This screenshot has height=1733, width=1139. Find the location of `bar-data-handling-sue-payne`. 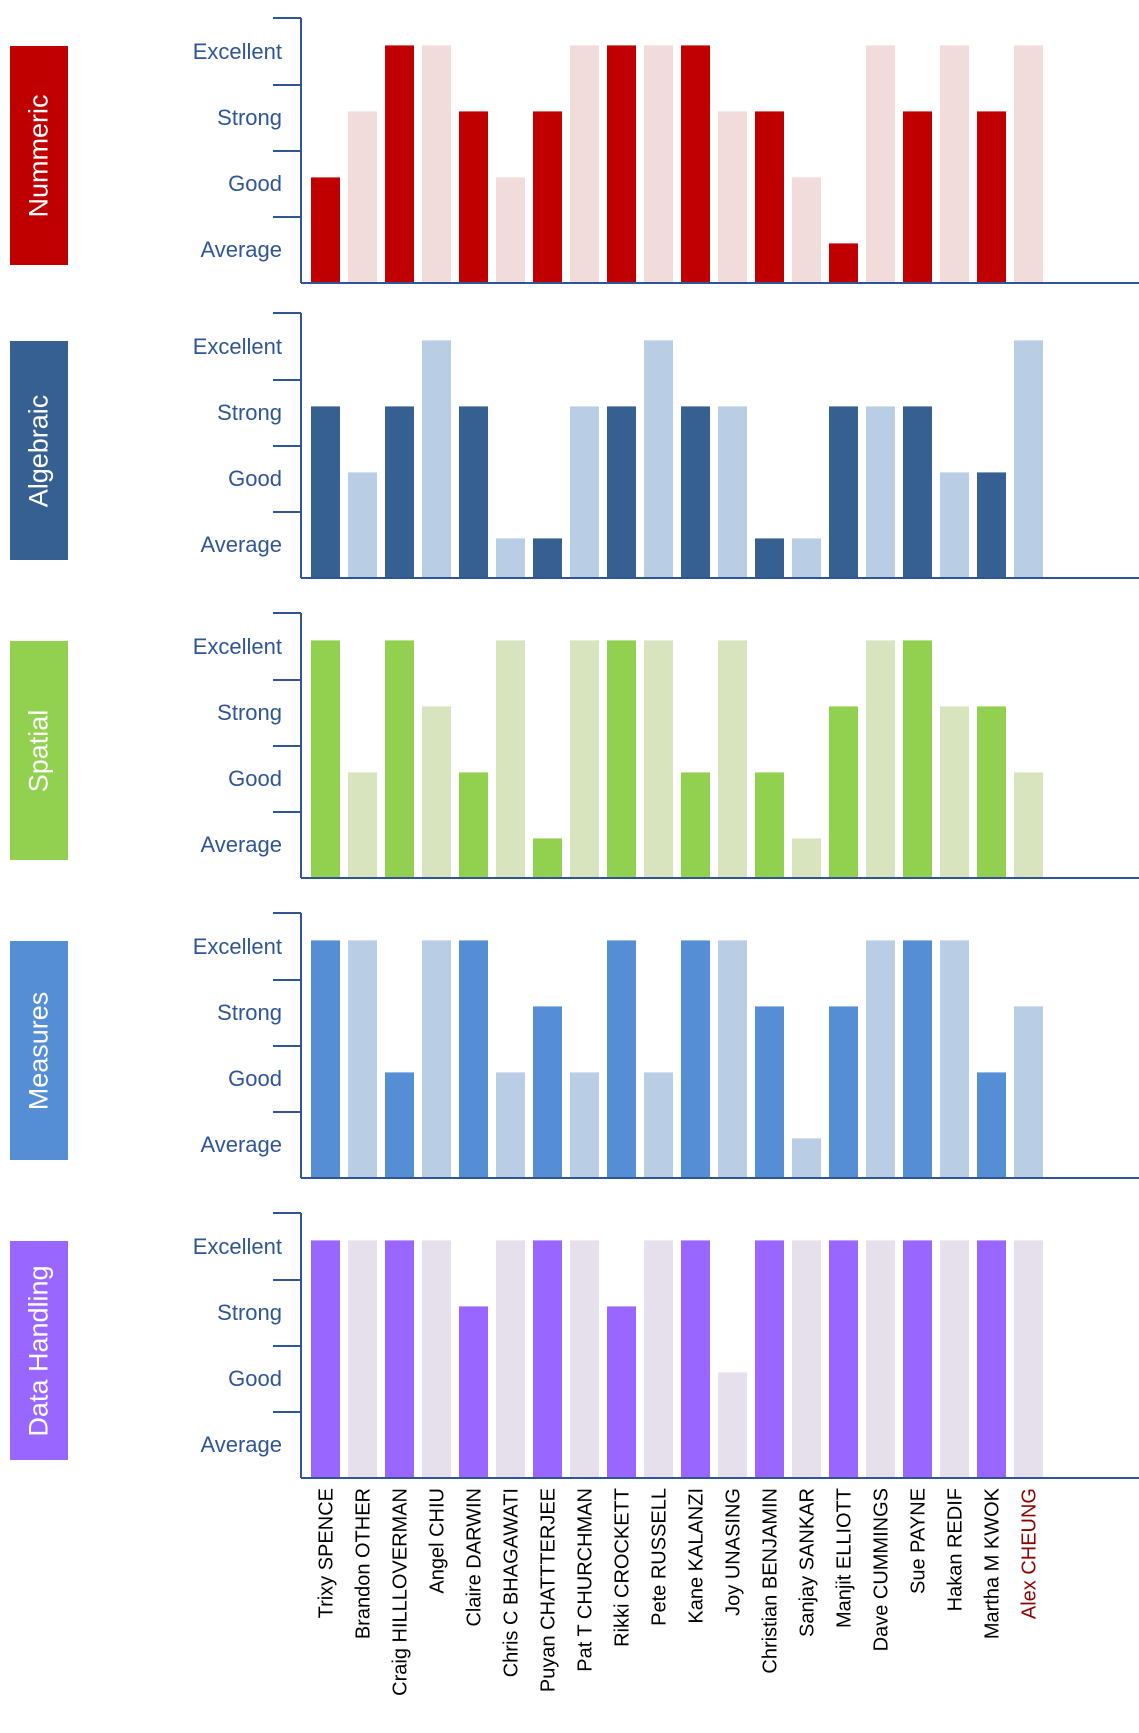

bar-data-handling-sue-payne is located at coordinates (917, 1359).